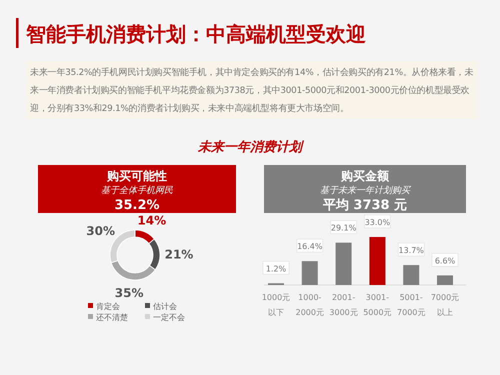 The image size is (500, 375). What do you see at coordinates (129, 293) in the screenshot?
I see `data-label: 35%` at bounding box center [129, 293].